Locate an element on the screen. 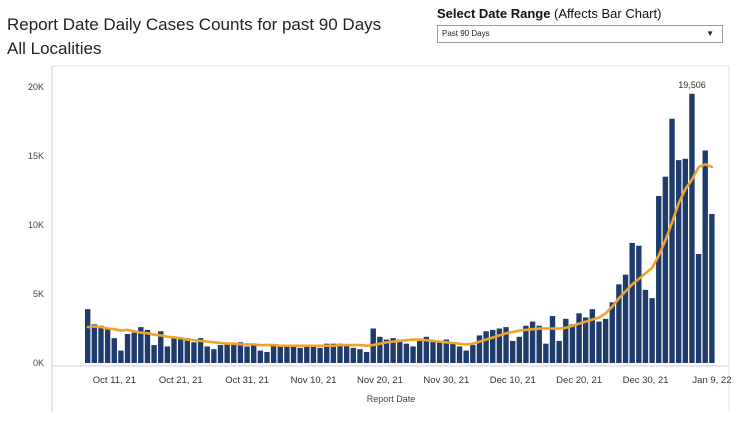 This screenshot has height=423, width=744. x-tick-label: Dec 20, 21 is located at coordinates (579, 380).